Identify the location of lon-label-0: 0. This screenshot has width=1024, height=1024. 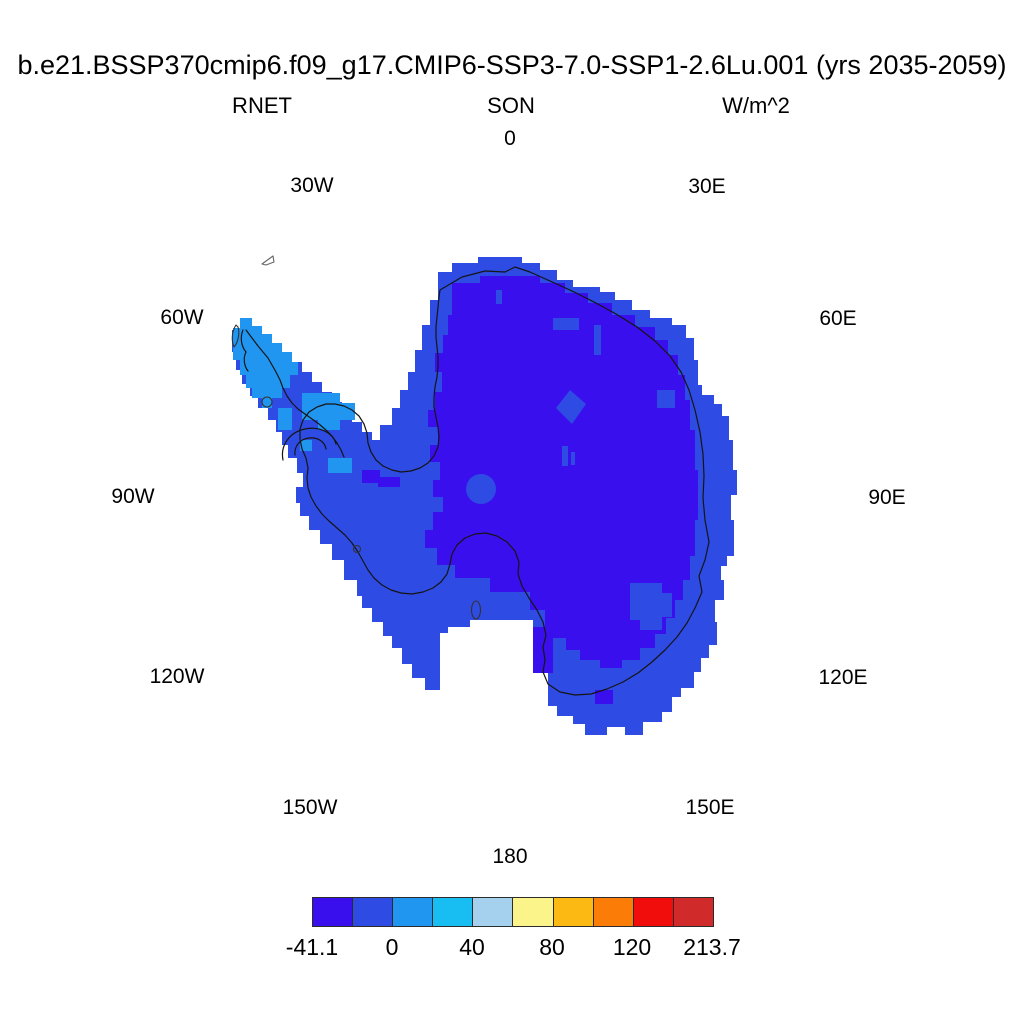
(510, 138).